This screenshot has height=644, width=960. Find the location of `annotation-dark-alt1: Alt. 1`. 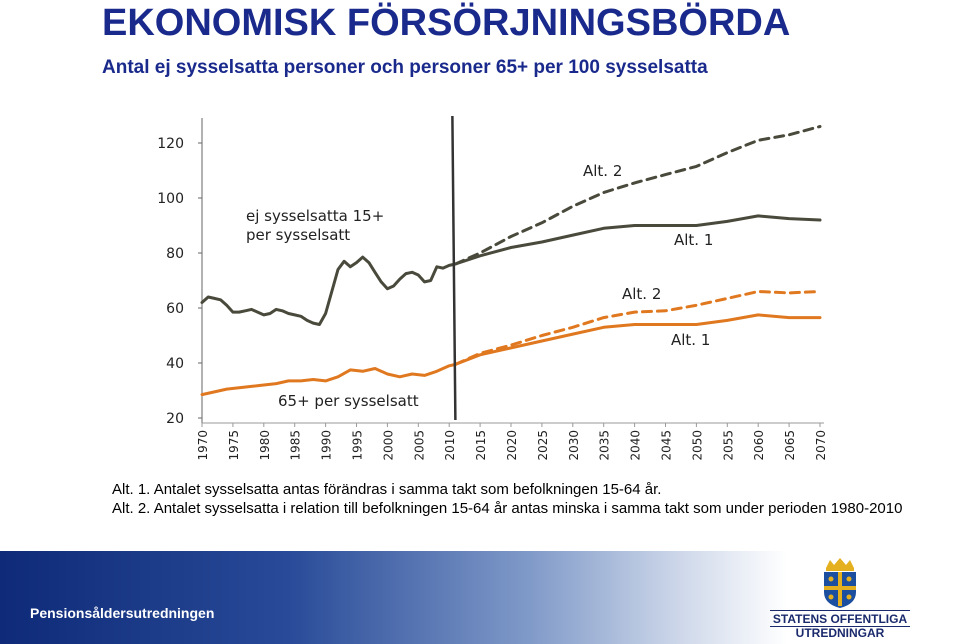

annotation-dark-alt1: Alt. 1 is located at coordinates (693, 240).